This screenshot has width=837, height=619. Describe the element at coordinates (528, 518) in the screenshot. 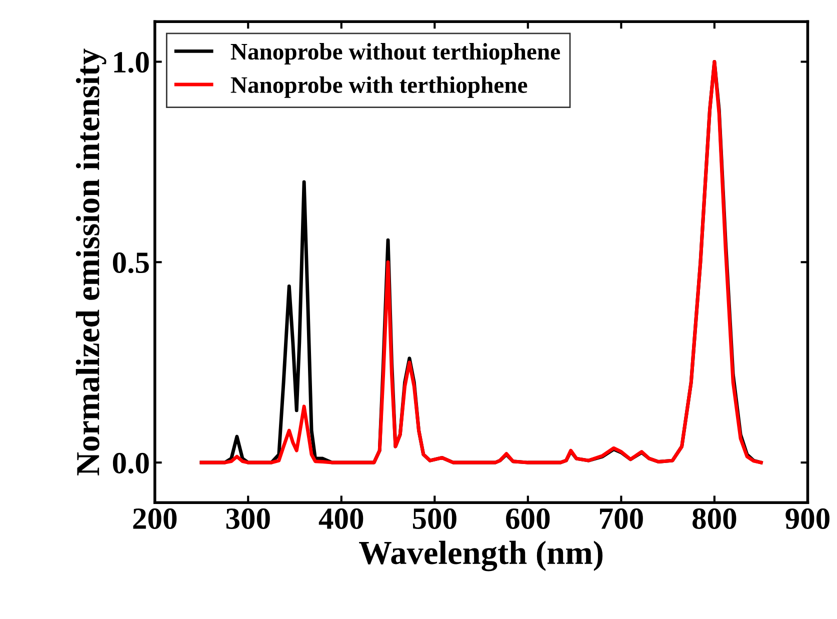

I see `x-tick-label: 600` at that location.